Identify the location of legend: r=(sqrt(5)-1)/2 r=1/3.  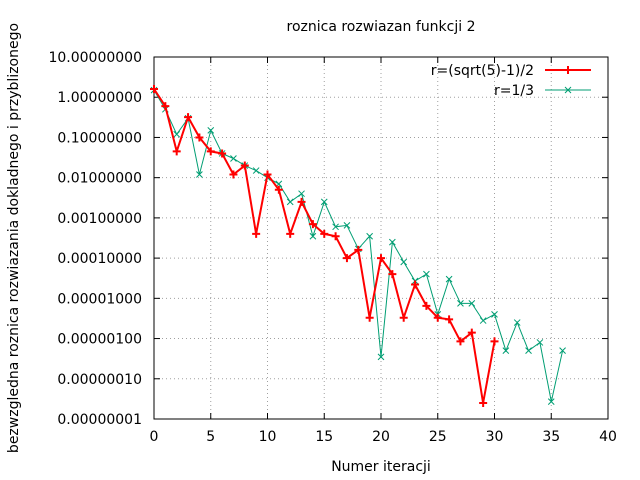
(511, 81).